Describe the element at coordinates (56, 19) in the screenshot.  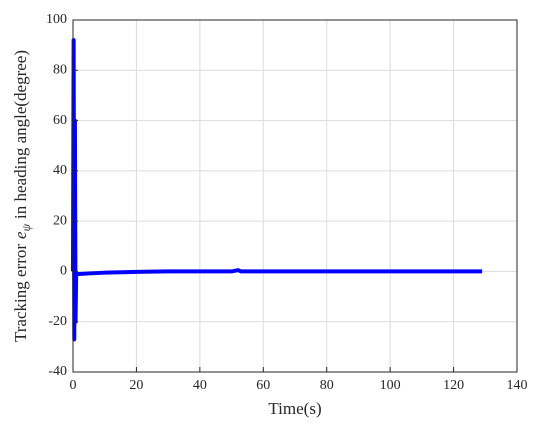
I see `y-tick-label: 100` at that location.